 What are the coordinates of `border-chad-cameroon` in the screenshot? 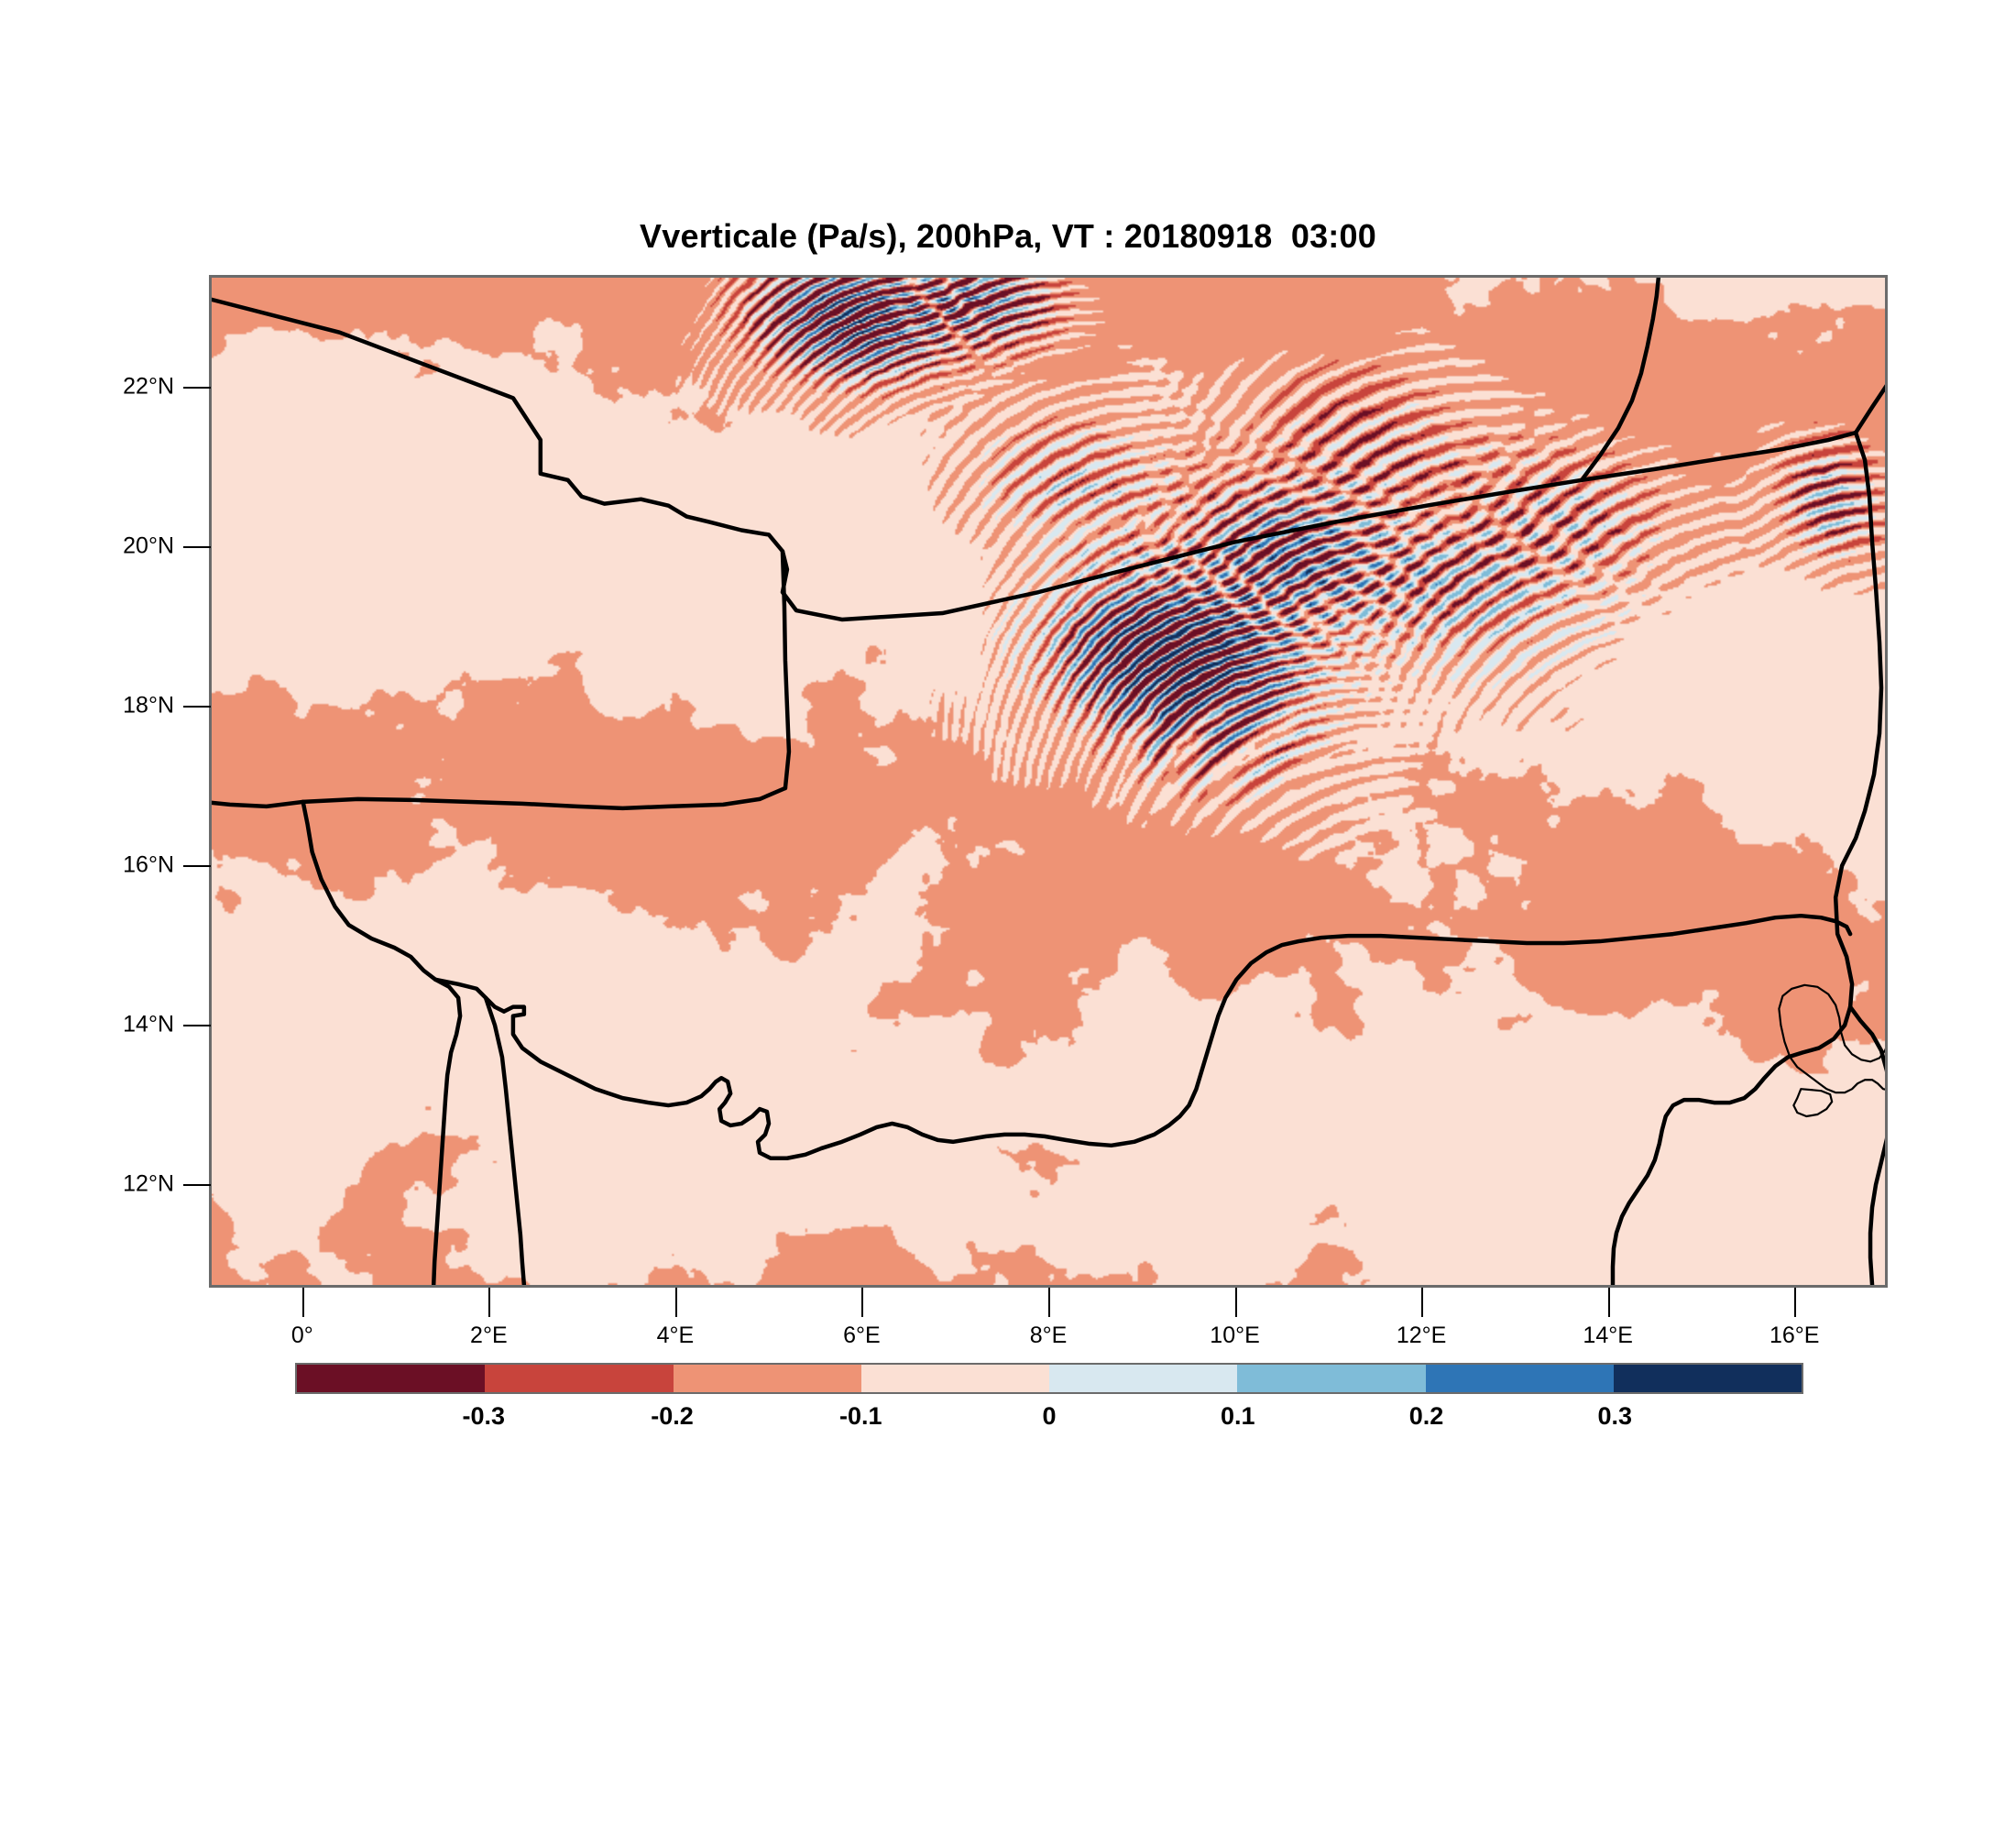 It's located at (1866, 1144).